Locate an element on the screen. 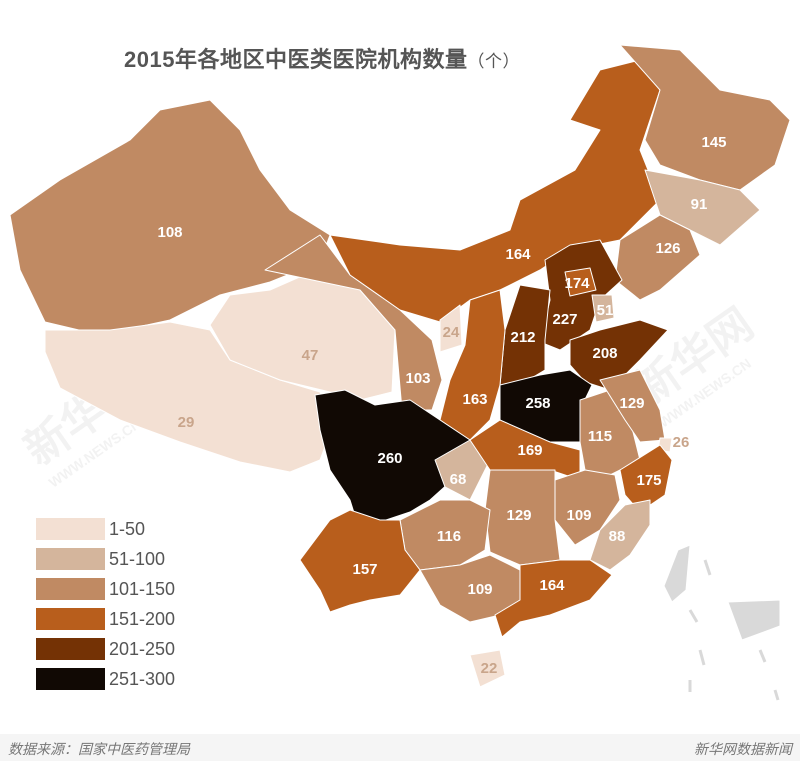  region-value-label: 174 is located at coordinates (577, 283).